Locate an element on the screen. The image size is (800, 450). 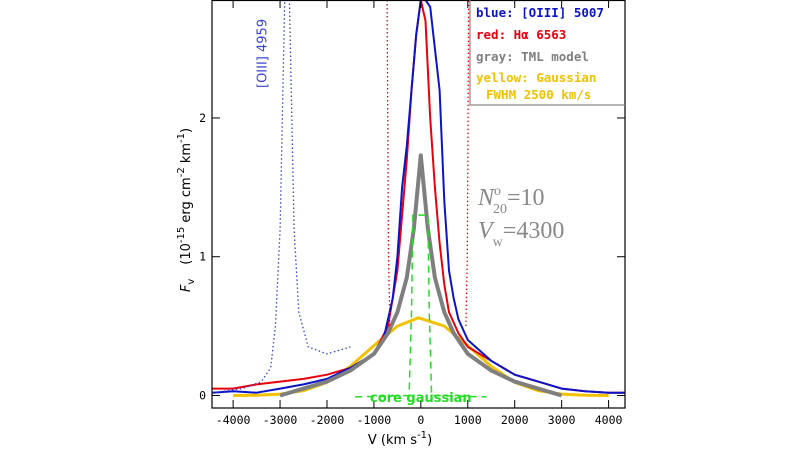
y-label-part: (10 is located at coordinates (186, 254).